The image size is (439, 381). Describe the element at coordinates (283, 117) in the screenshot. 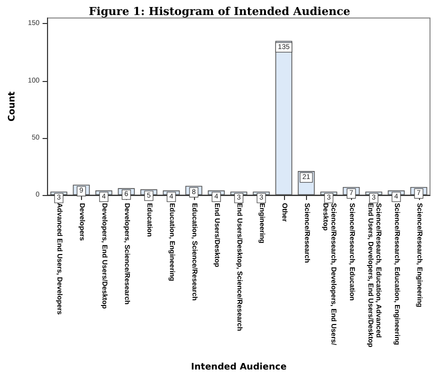

I see `bar` at that location.